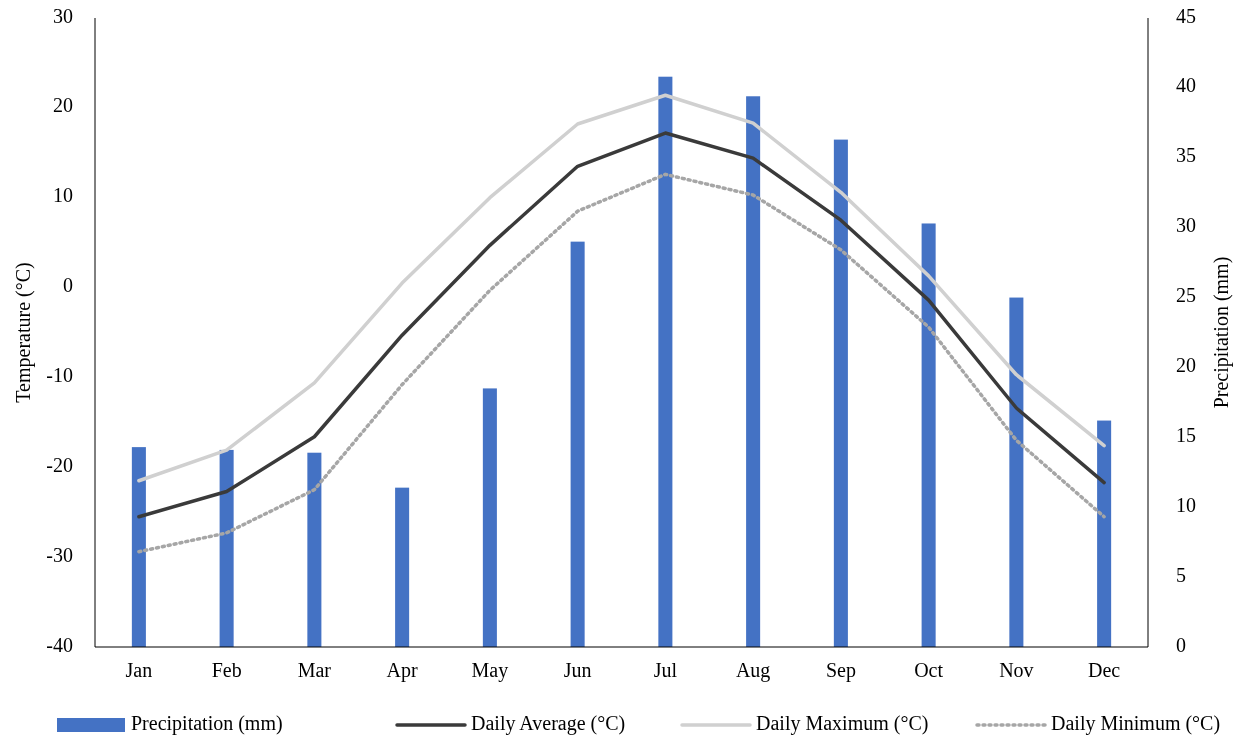  Describe the element at coordinates (59, 464) in the screenshot. I see `y-tick-label: -20` at that location.